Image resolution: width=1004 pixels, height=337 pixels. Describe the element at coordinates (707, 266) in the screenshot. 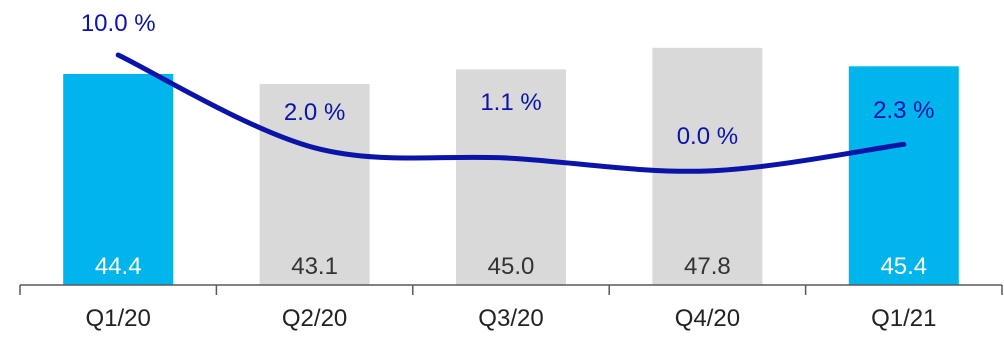

I see `bar-value-label: 47.8` at that location.